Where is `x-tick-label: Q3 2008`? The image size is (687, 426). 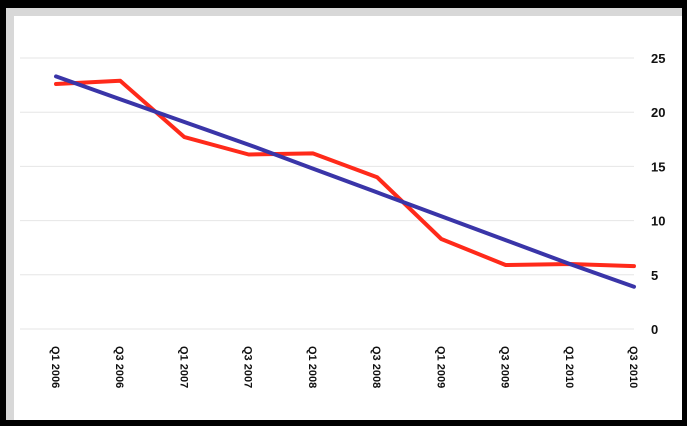 x-tick-label: Q3 2008 is located at coordinates (376, 367).